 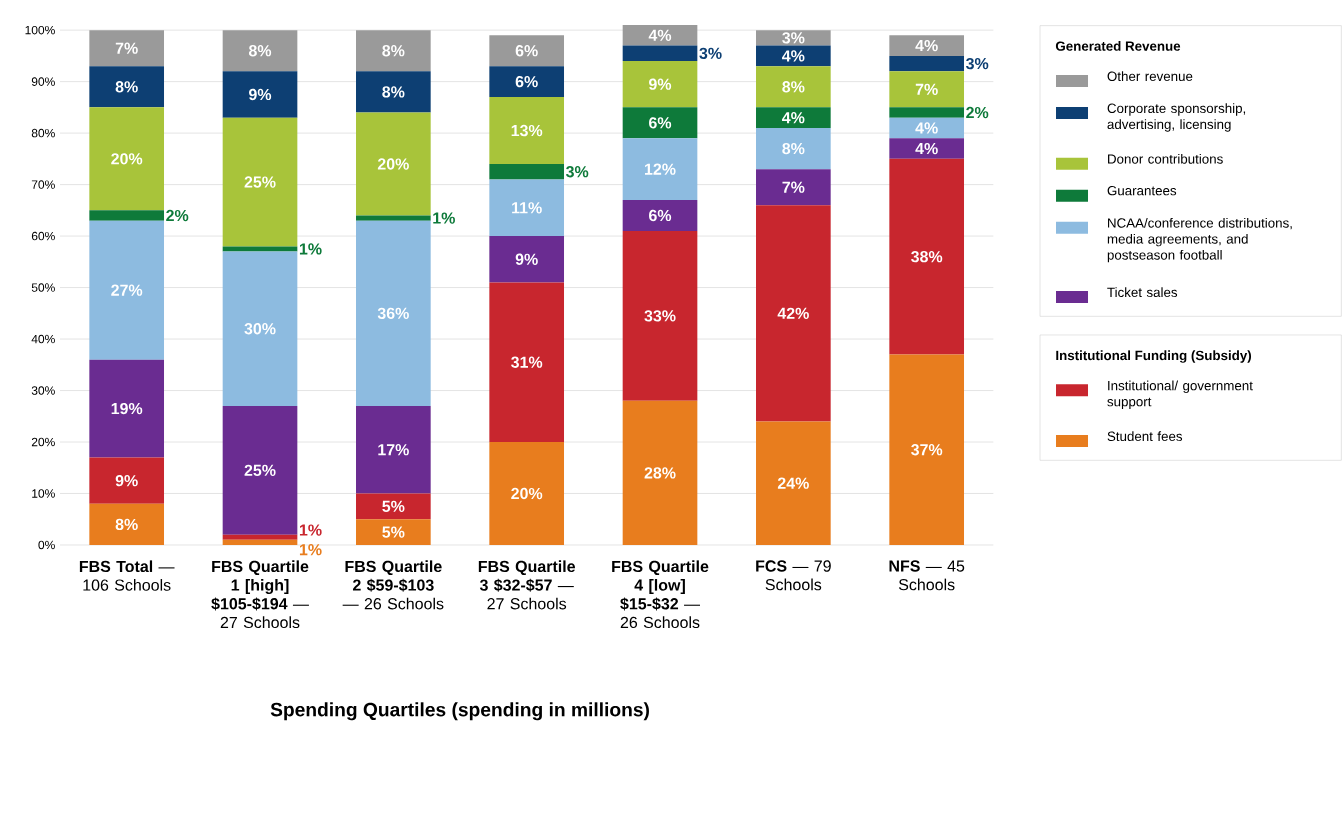 I want to click on data-label: 24%, so click(x=793, y=483).